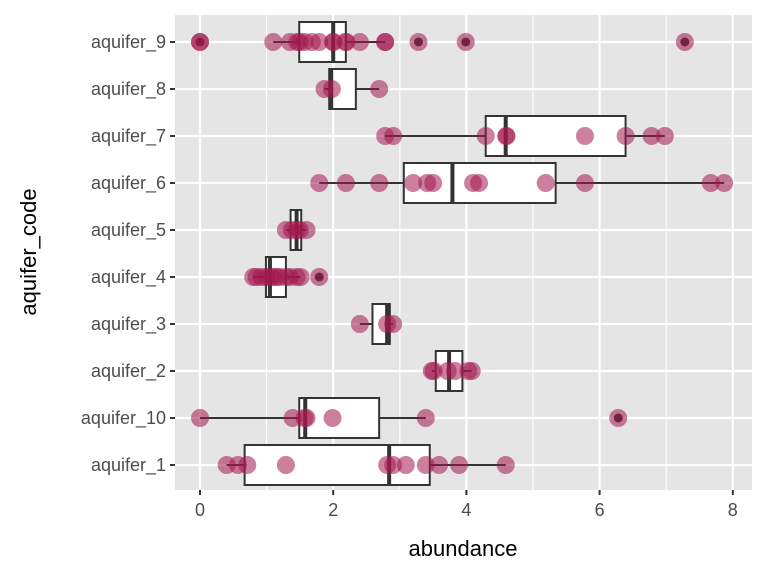  I want to click on y-tick-label: aquifer_5, so click(128, 230).